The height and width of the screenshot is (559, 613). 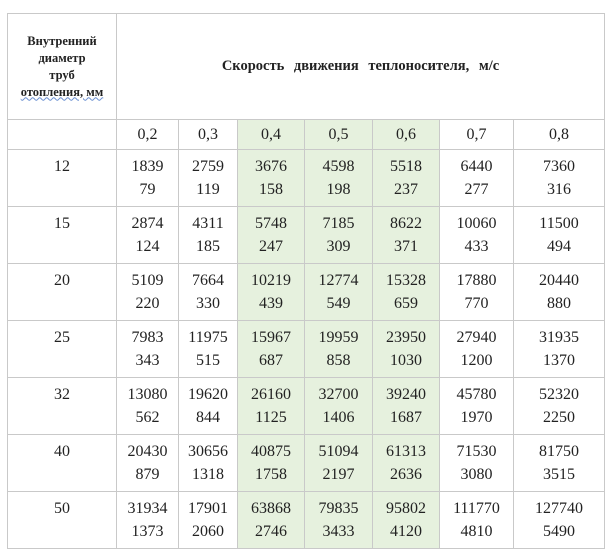 What do you see at coordinates (559, 474) in the screenshot?
I see `power-value: 3515` at bounding box center [559, 474].